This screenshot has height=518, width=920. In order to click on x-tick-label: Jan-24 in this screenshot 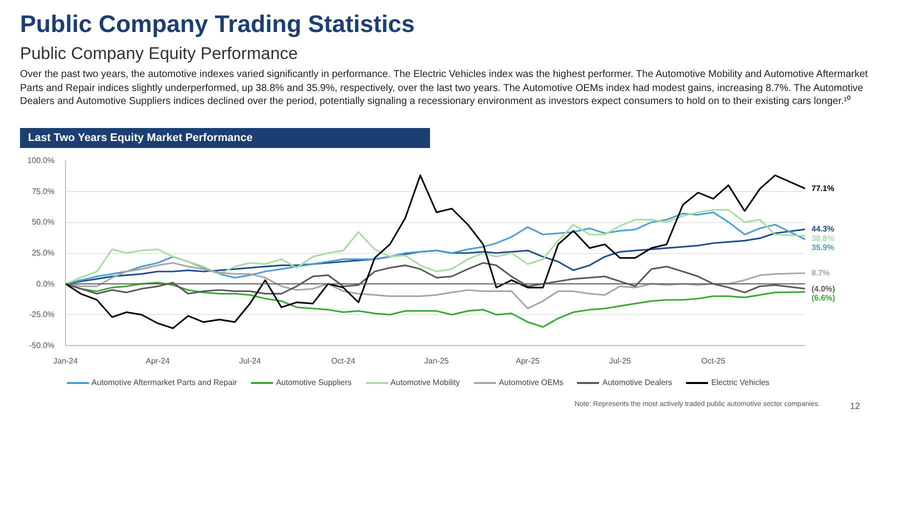, I will do `click(65, 361)`.